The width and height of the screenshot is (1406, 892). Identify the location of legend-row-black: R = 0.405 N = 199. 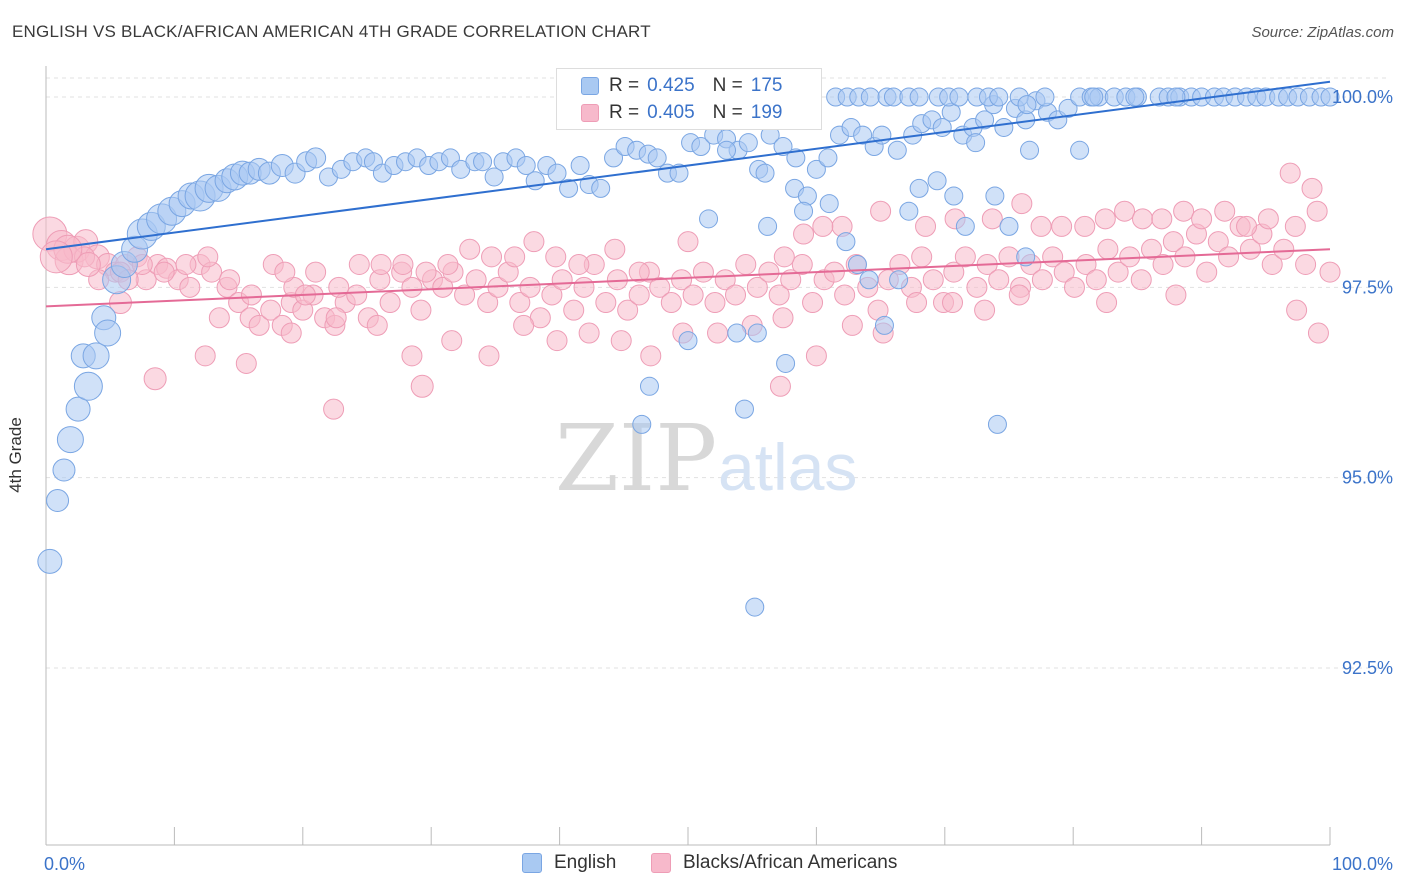
(681, 113).